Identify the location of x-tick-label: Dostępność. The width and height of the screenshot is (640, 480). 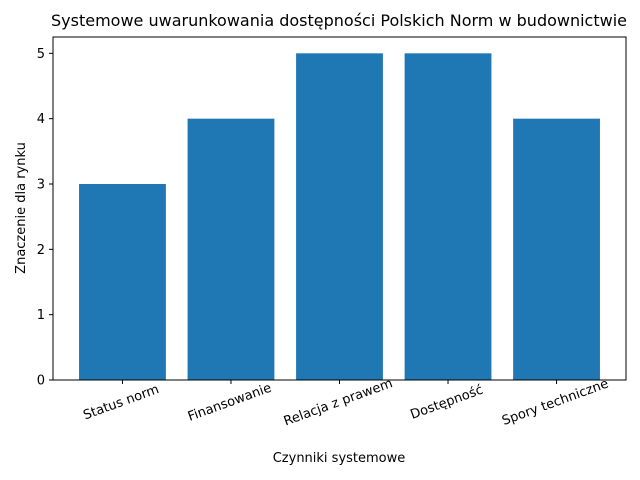
(446, 403).